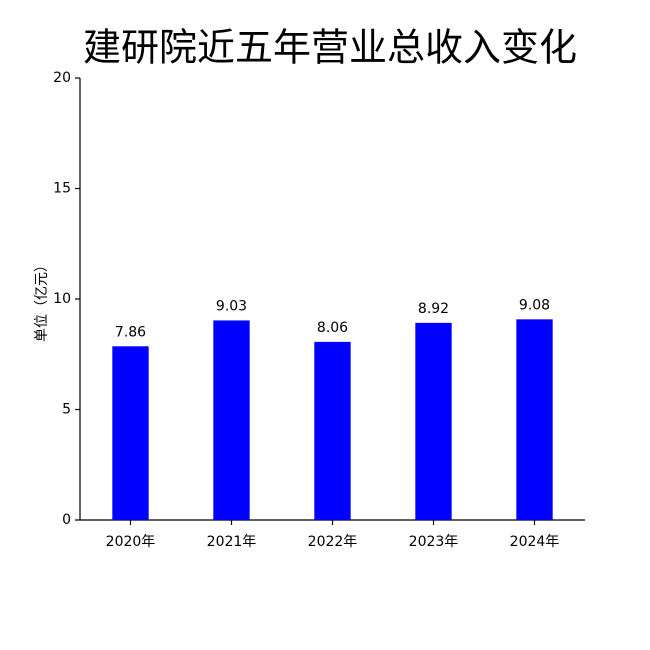 The width and height of the screenshot is (650, 650). I want to click on y-axis-label: 单位（亿元）, so click(42, 300).